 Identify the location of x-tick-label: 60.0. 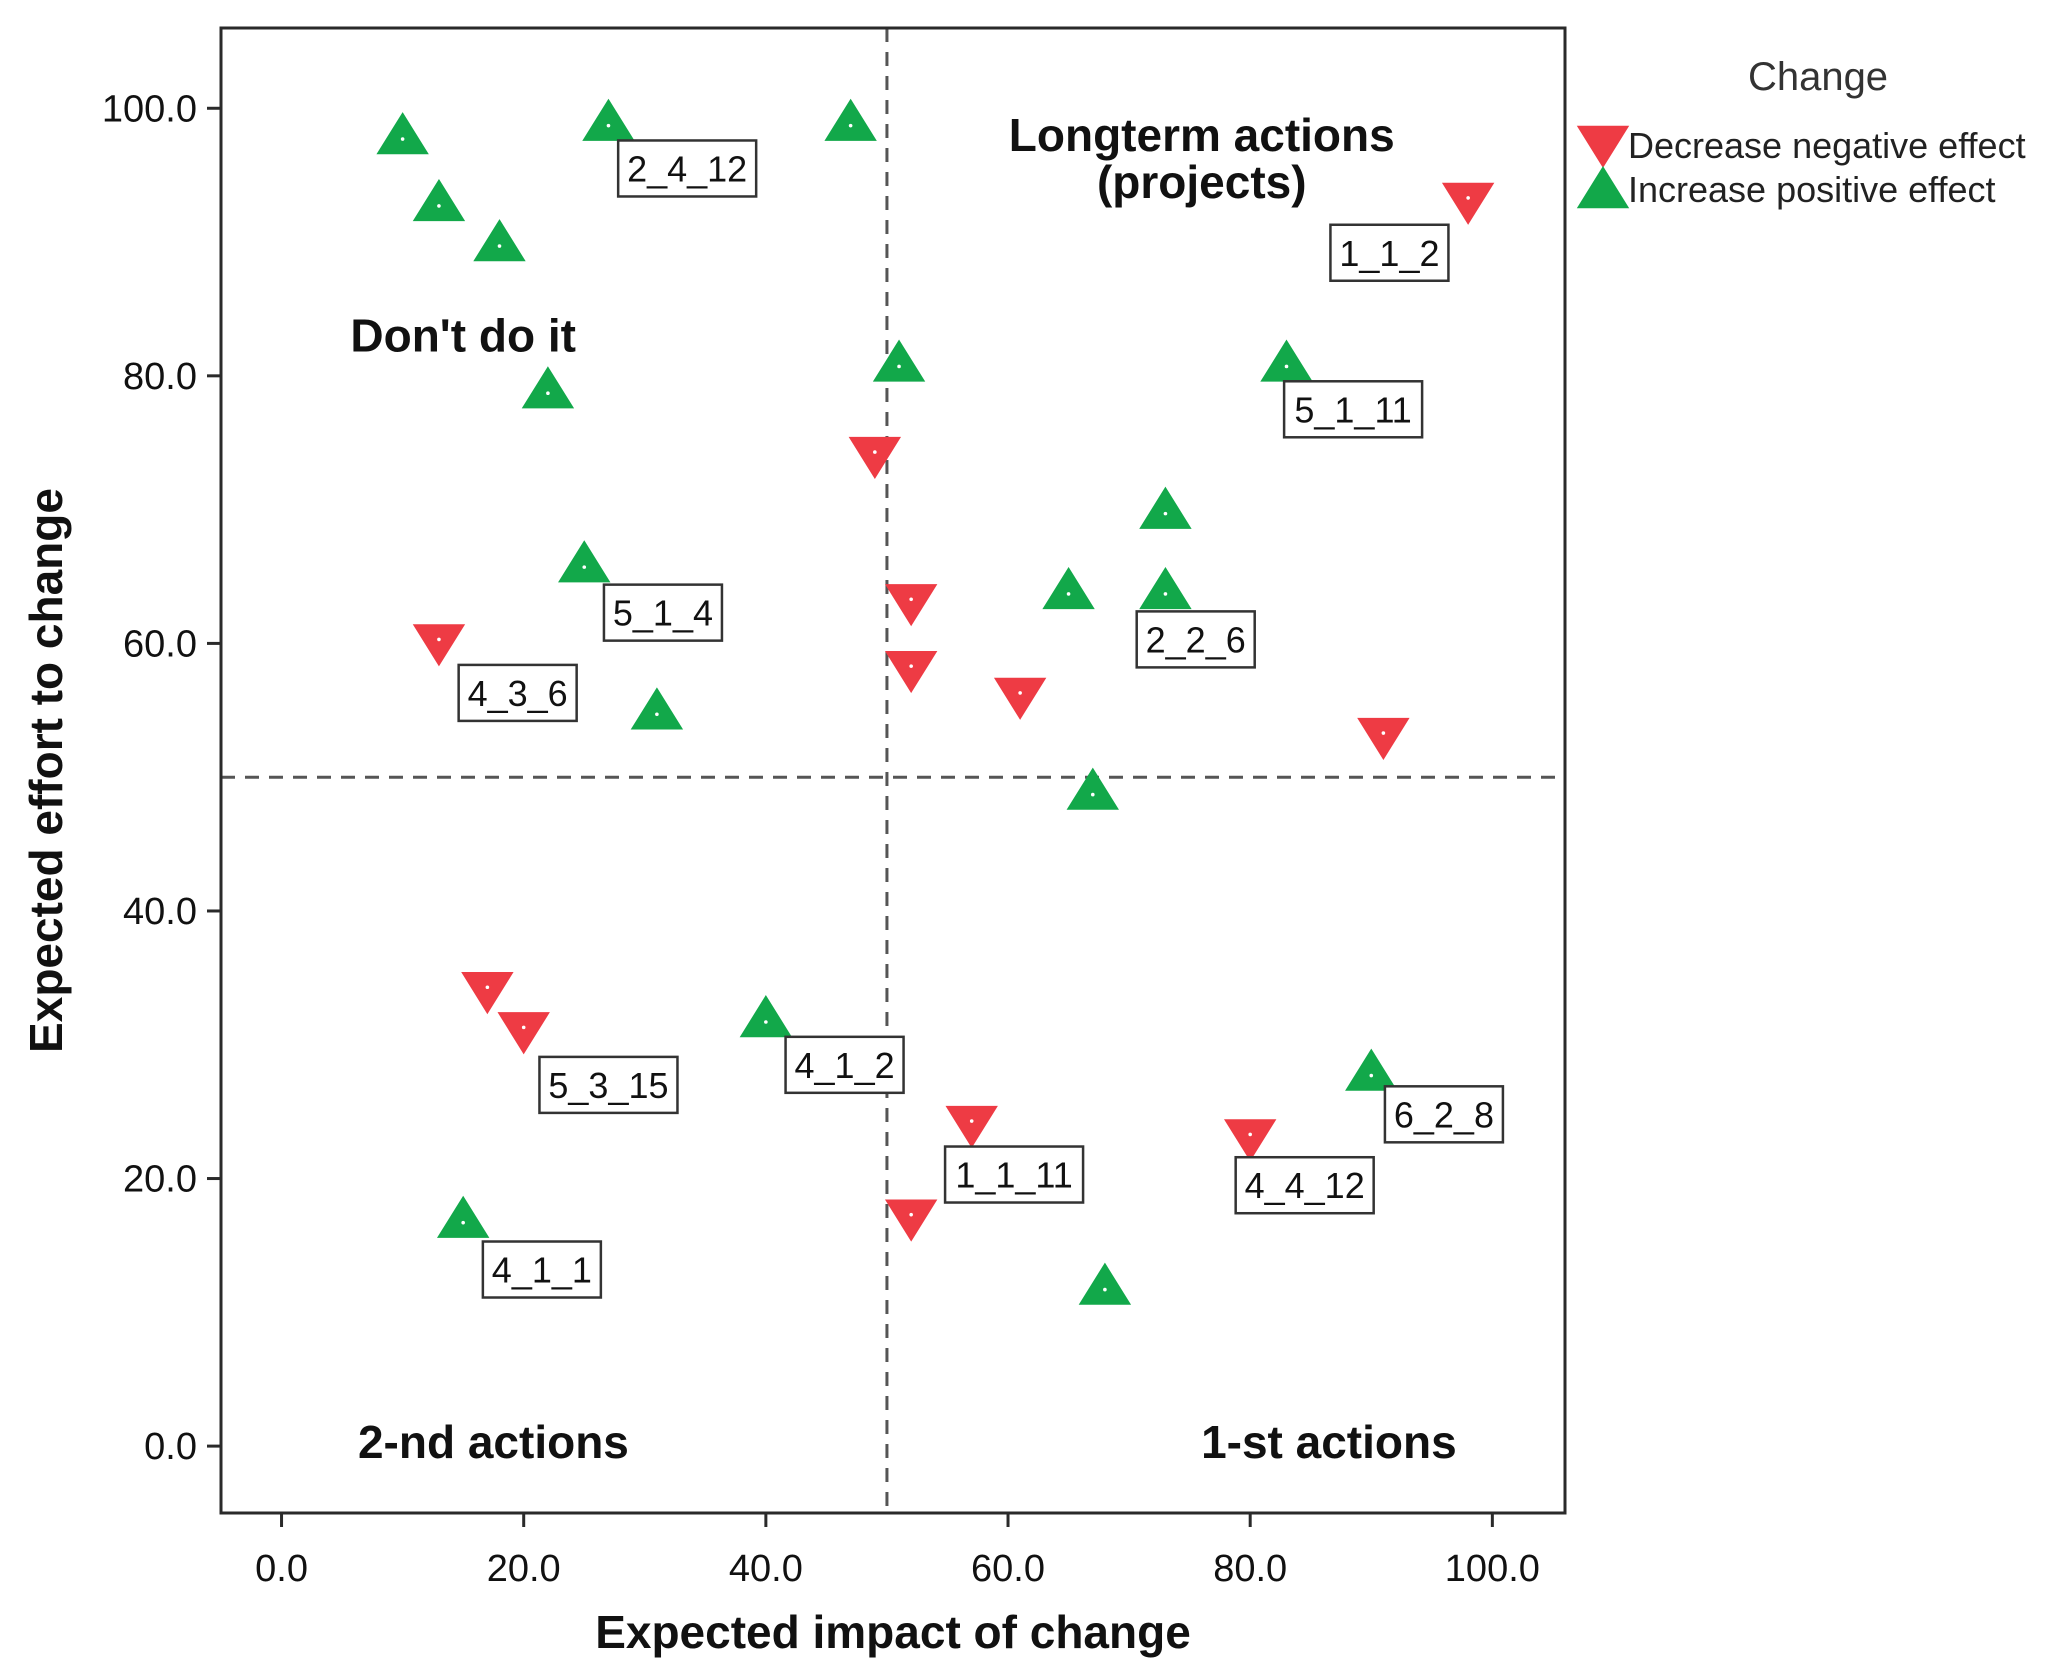
(1008, 1569).